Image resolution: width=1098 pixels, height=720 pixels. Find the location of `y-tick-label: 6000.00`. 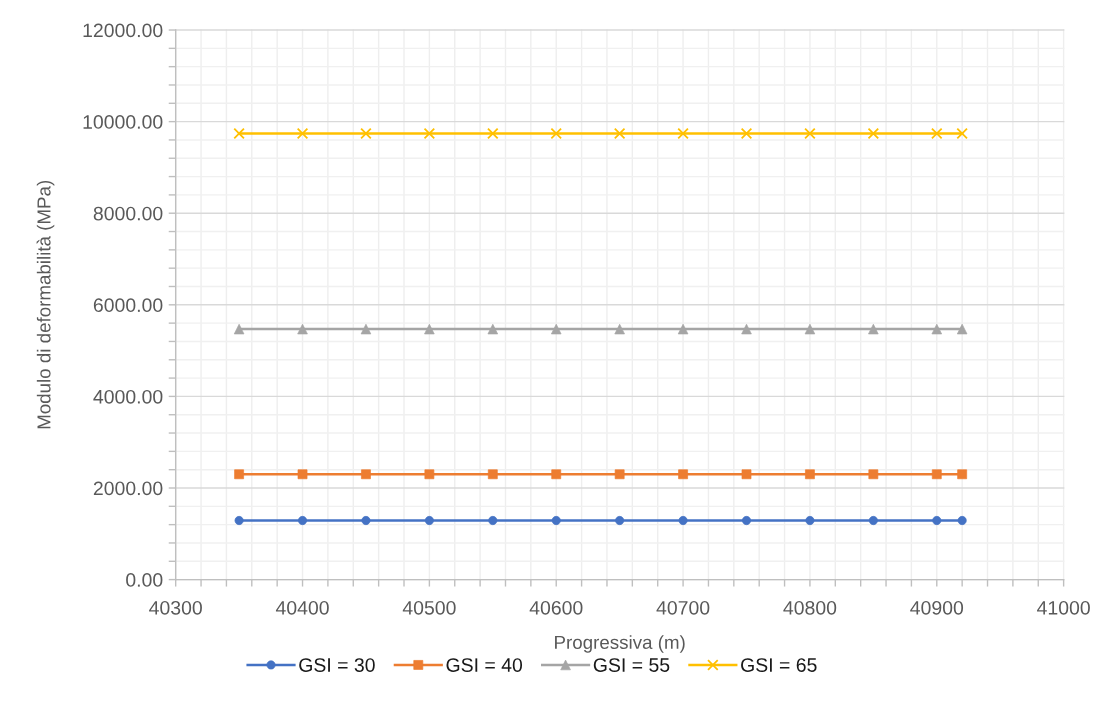

y-tick-label: 6000.00 is located at coordinates (128, 305).